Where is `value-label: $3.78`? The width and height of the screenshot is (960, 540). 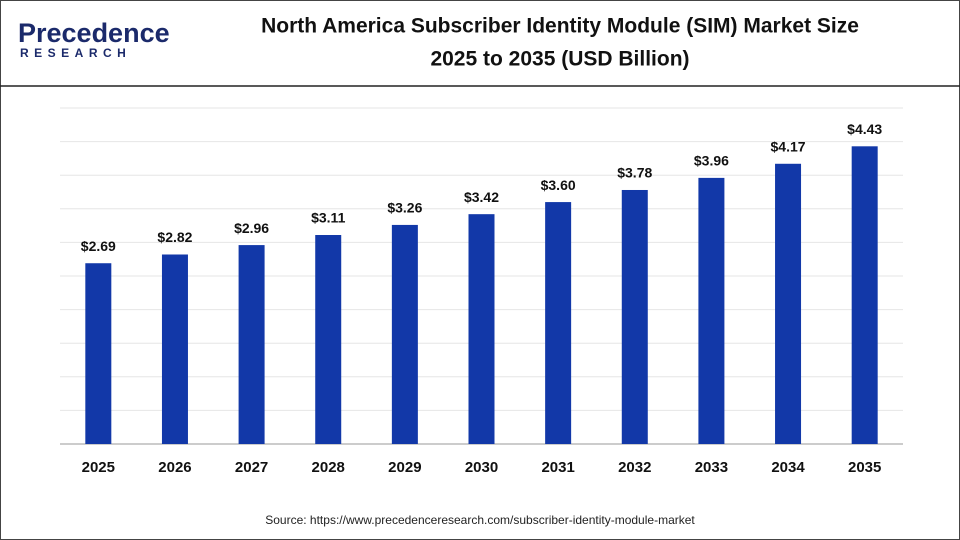 value-label: $3.78 is located at coordinates (634, 173).